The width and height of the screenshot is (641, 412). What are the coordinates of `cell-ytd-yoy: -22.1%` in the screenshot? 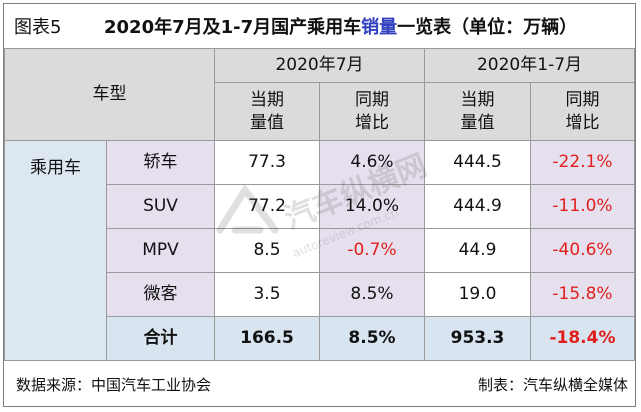 It's located at (582, 162).